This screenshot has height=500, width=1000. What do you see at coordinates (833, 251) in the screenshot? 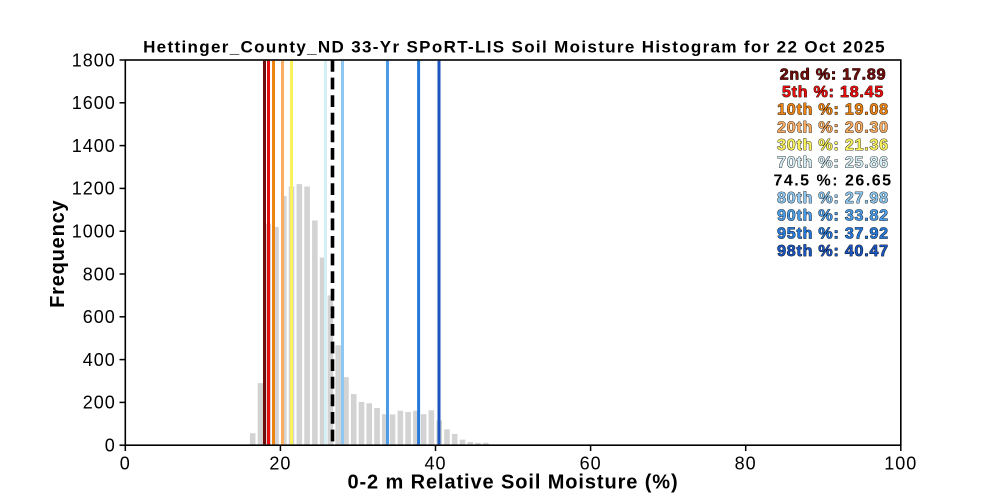
I see `svg-text: 98th %: 40.47` at bounding box center [833, 251].